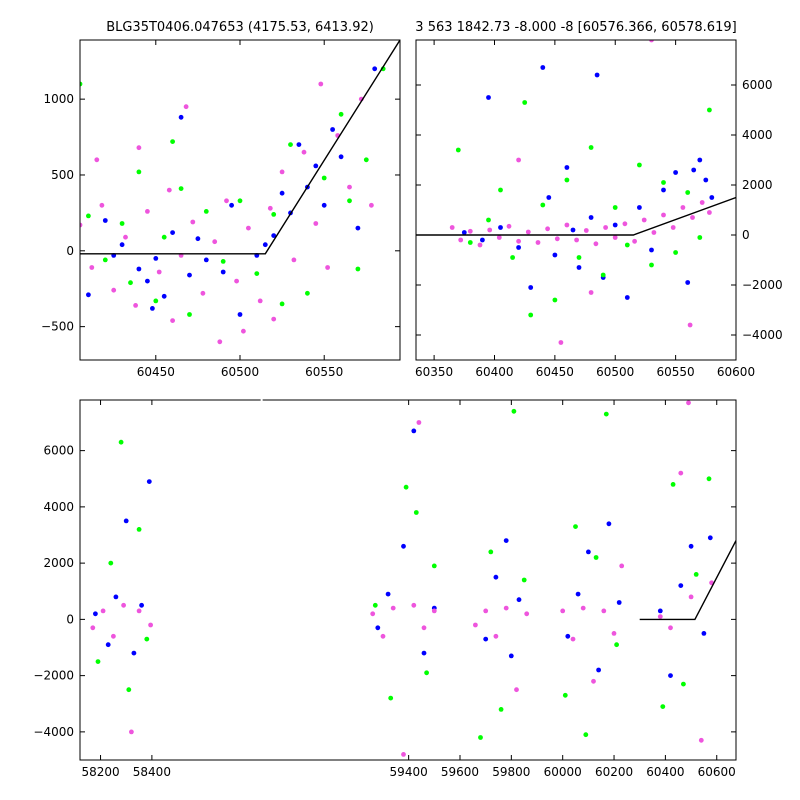 This screenshot has width=800, height=800. Describe the element at coordinates (57, 327) in the screenshot. I see `y-tick-label: −500` at that location.